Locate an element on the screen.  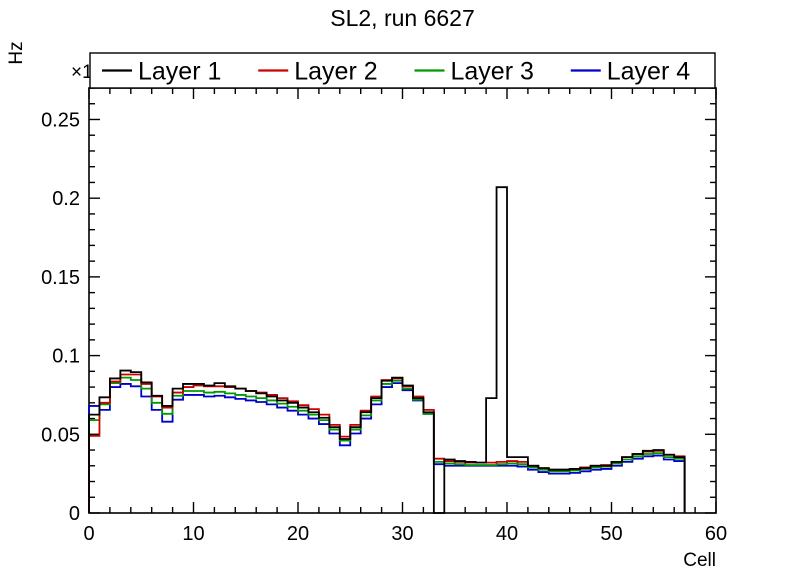
y-tick-label: 0.1 is located at coordinates (66, 357).